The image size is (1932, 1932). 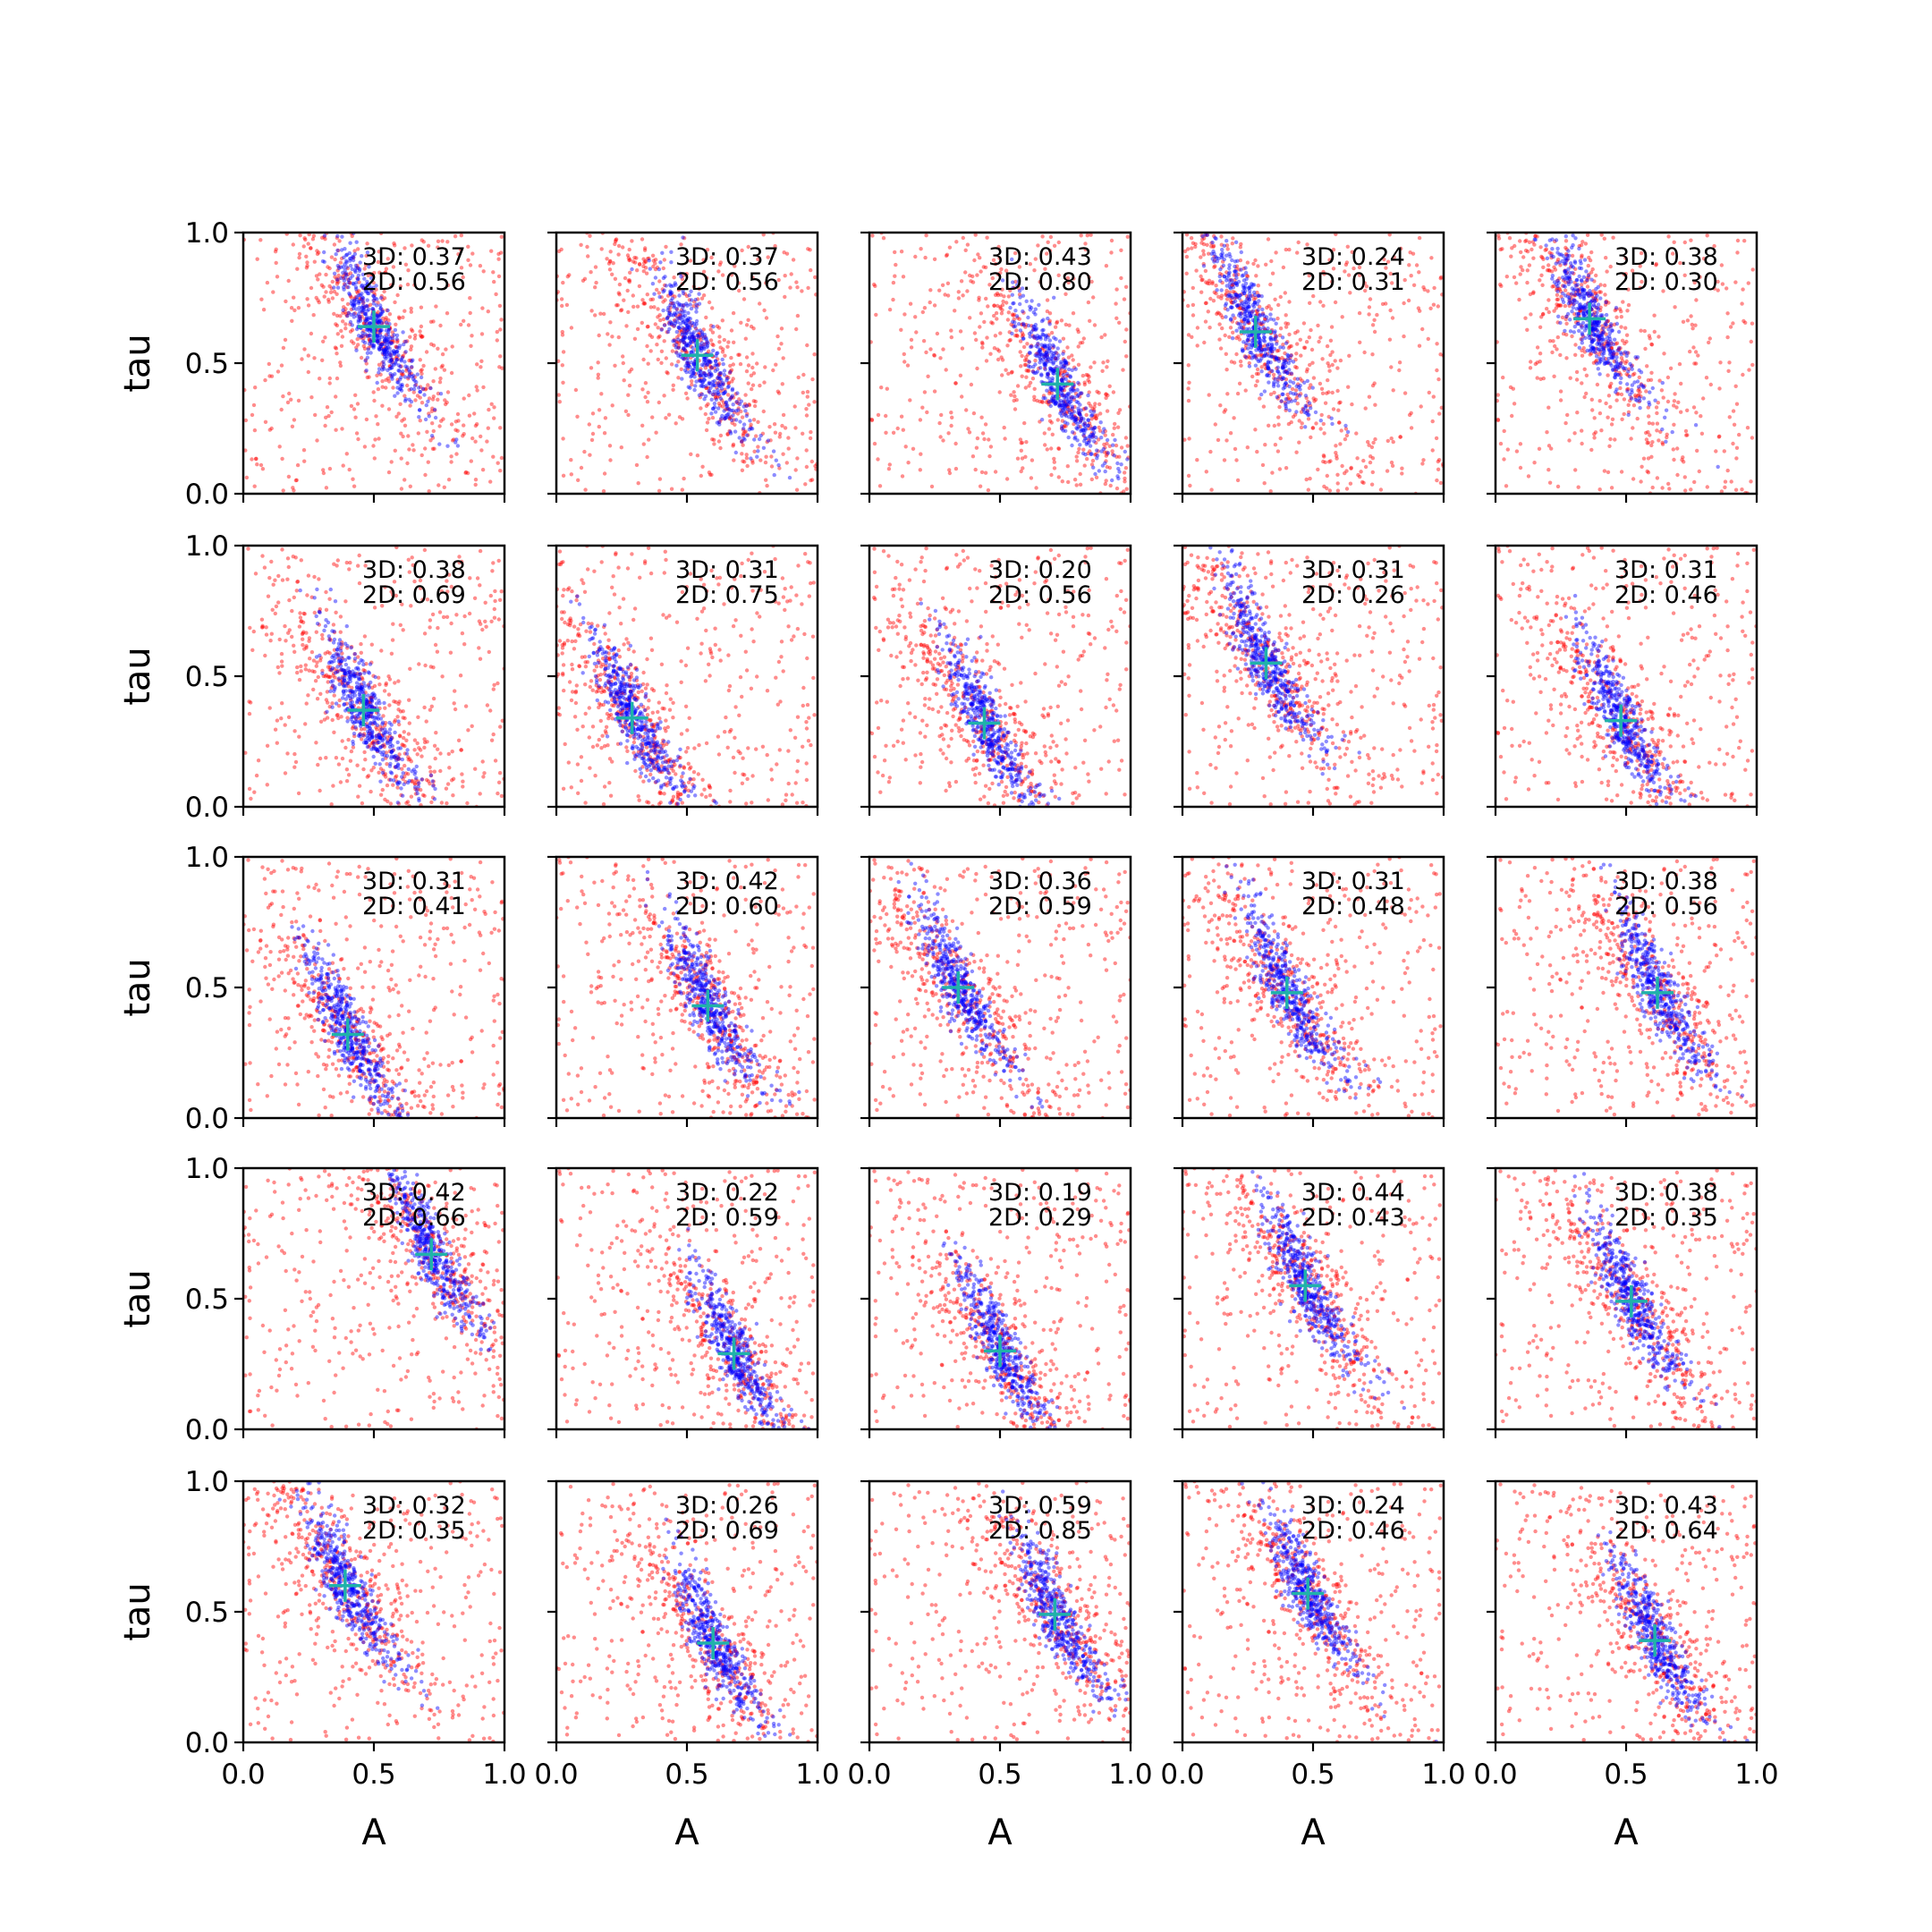 What do you see at coordinates (414, 282) in the screenshot?
I see `stat-2d: 2D: 0.56` at bounding box center [414, 282].